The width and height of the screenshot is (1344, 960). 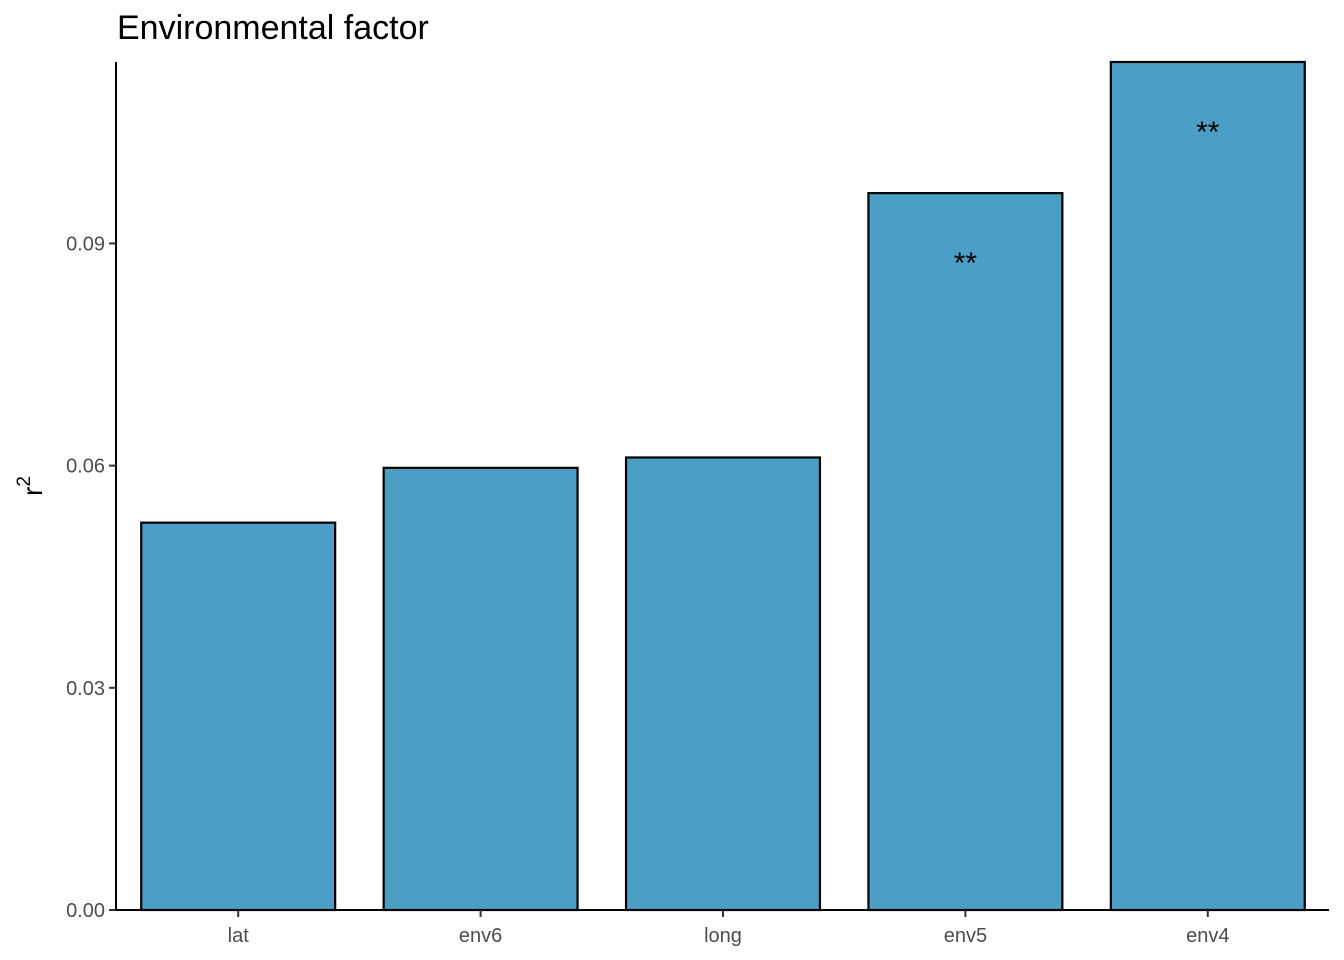 What do you see at coordinates (85, 689) in the screenshot?
I see `y-tick-label: 0.03` at bounding box center [85, 689].